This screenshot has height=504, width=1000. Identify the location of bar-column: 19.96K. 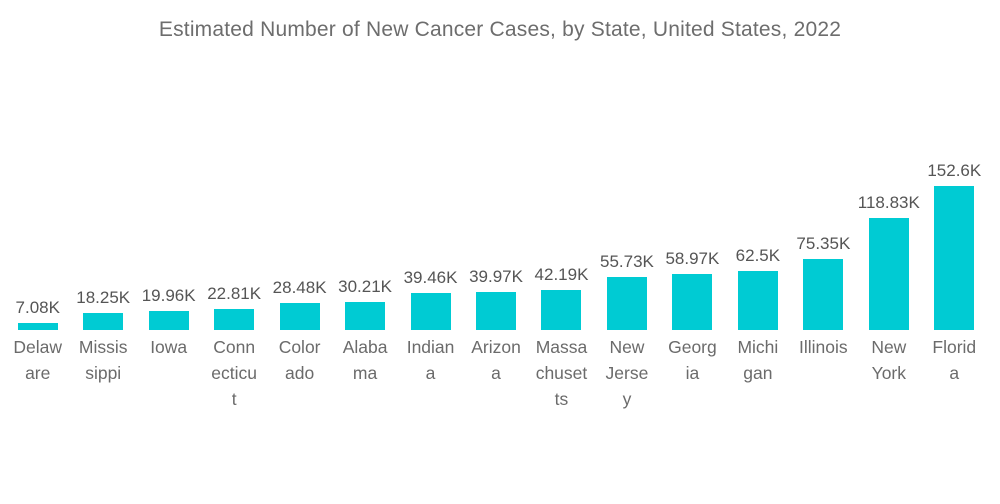
(168, 308).